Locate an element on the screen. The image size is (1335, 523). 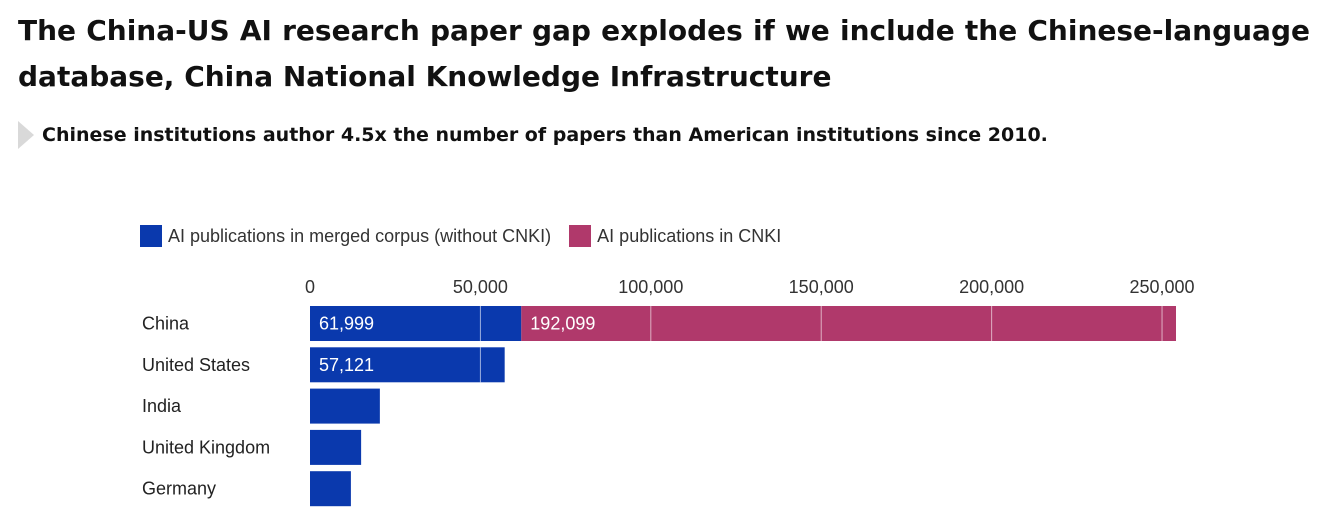
category-label: United Kingdom is located at coordinates (206, 447).